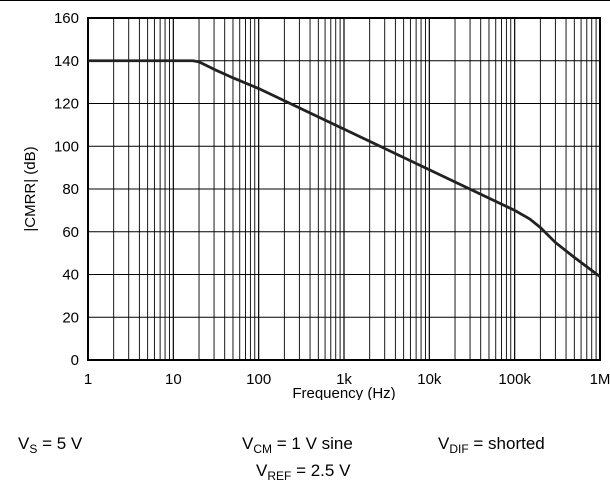  Describe the element at coordinates (514, 379) in the screenshot. I see `x-tick-label: 100k` at that location.